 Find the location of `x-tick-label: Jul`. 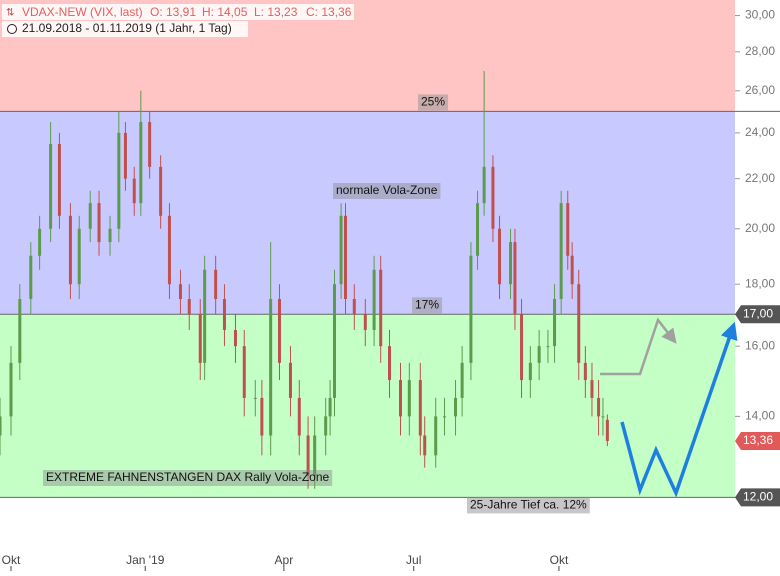

x-tick-label: Jul is located at coordinates (413, 560).